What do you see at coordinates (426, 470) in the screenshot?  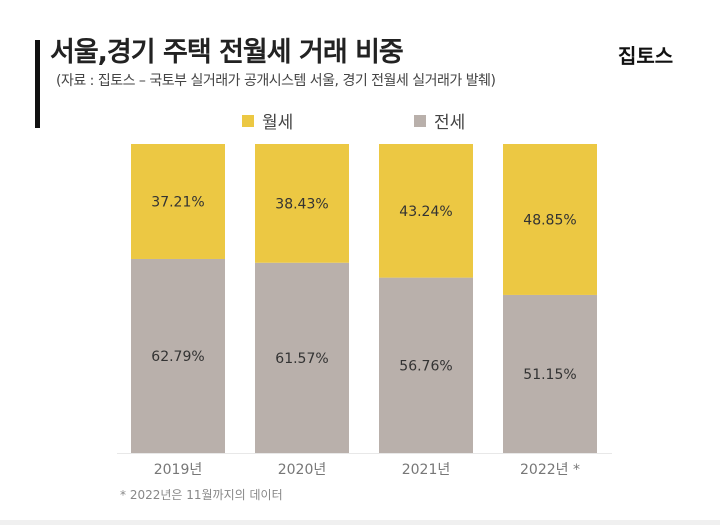 I see `x-tick-label: 2021년` at bounding box center [426, 470].